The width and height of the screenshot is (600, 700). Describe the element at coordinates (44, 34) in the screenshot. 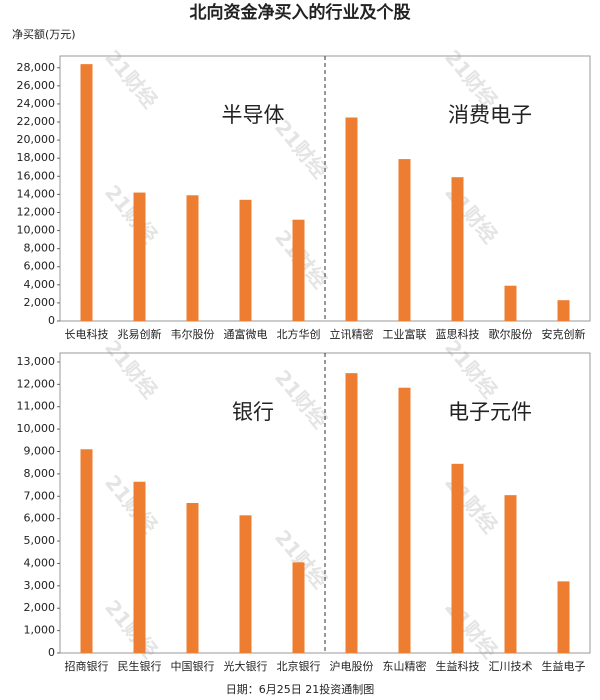

I see `y-axis-label: 净买额(万元)` at that location.